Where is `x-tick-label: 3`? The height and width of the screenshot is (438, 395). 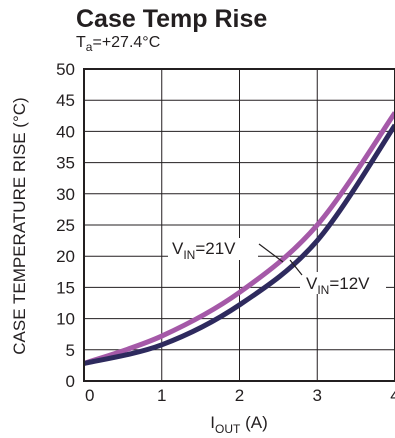 x-tick-label: 3 is located at coordinates (317, 395).